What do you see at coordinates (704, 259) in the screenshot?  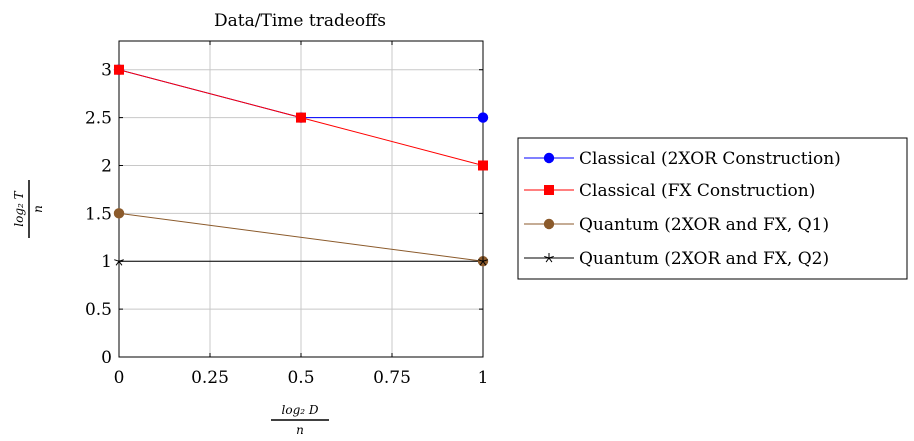 I see `legend-label: Quantum (2XOR and FX, Q2)` at bounding box center [704, 259].